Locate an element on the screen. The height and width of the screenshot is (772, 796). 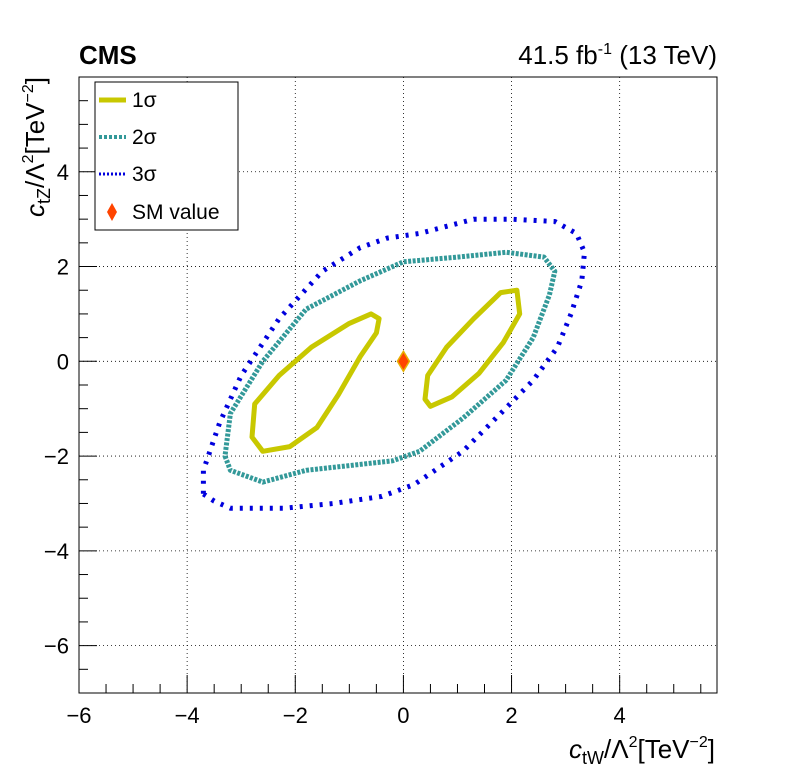
legend-label-2sigma: 2σ is located at coordinates (144, 137).